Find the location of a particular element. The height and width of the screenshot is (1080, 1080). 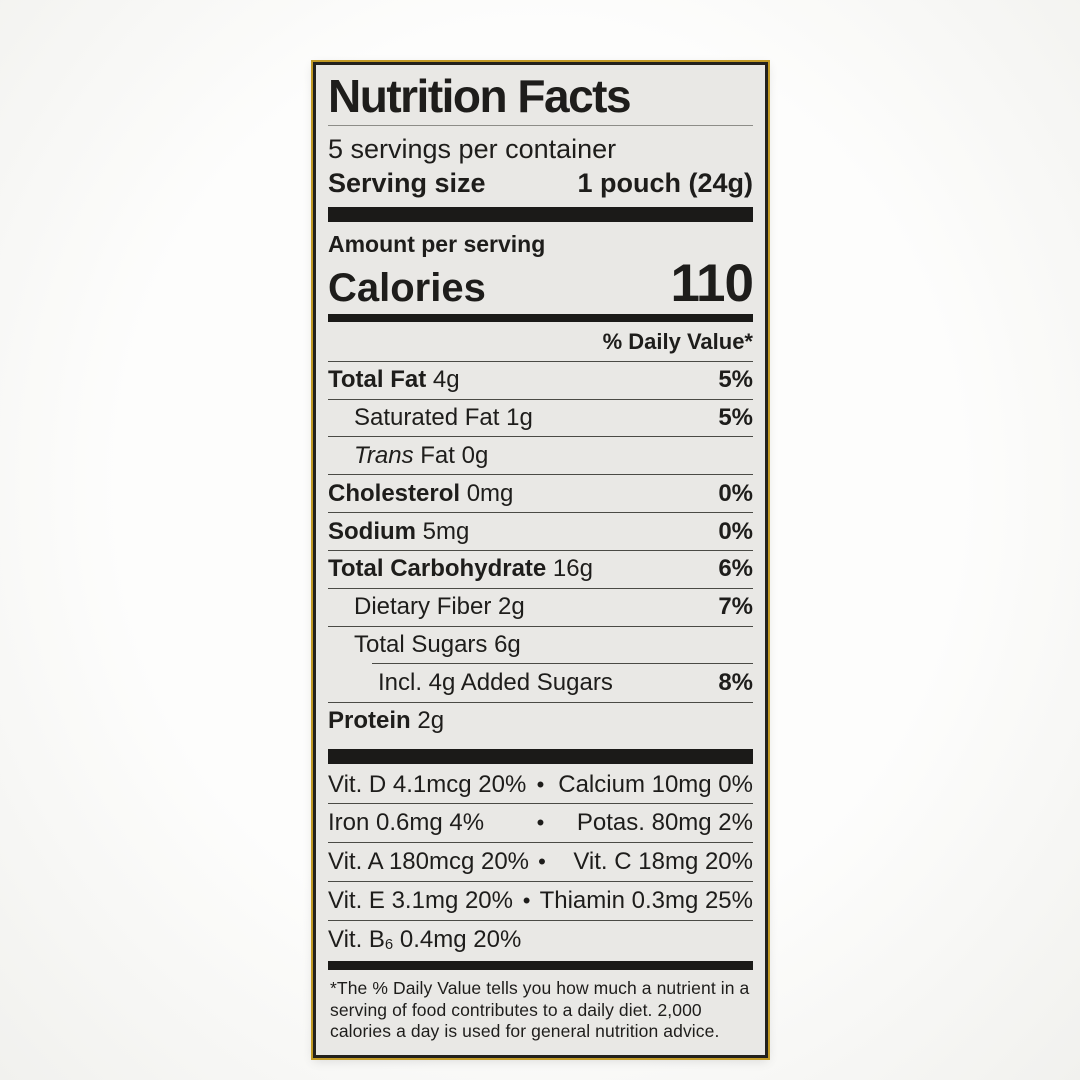

micronutrient-left: Vit. A 180mcg 20% is located at coordinates (429, 862).